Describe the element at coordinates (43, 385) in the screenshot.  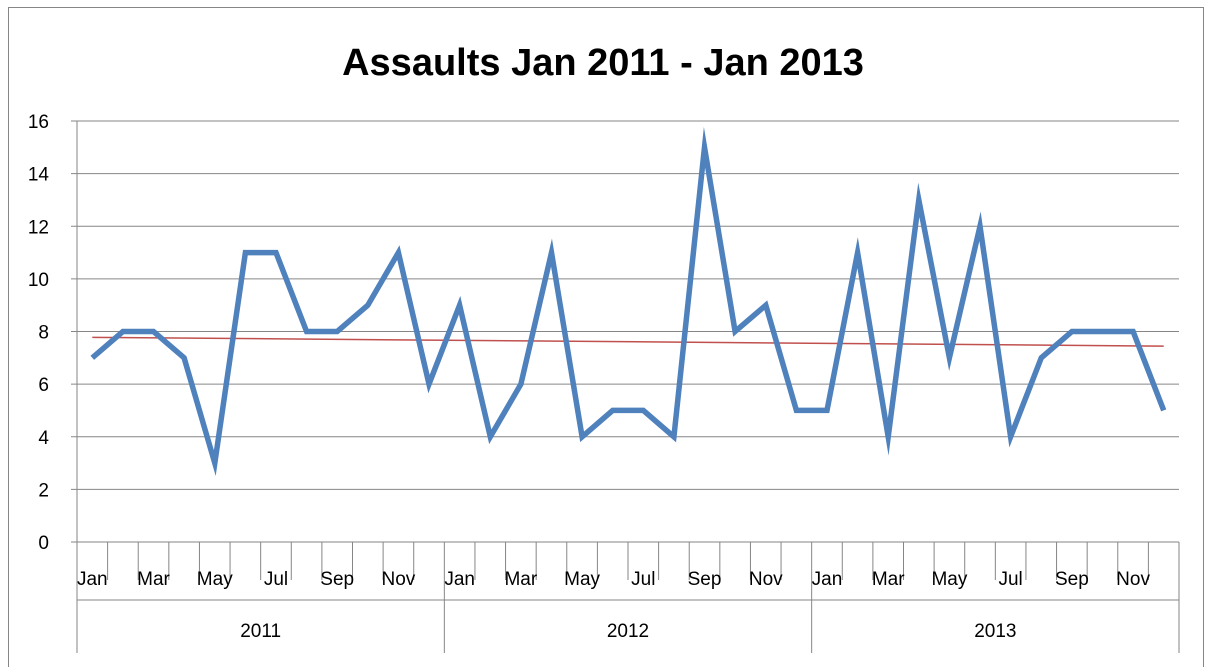
I see `y-tick-label: 6` at that location.